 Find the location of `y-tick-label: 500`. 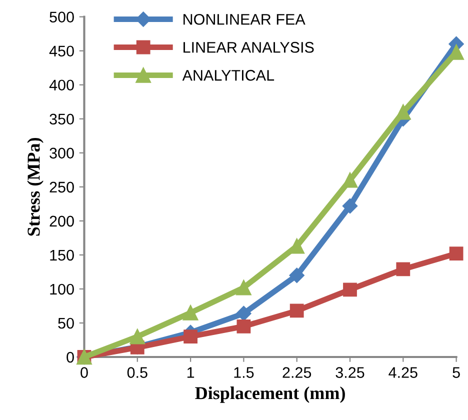

y-tick-label: 500 is located at coordinates (62, 17).